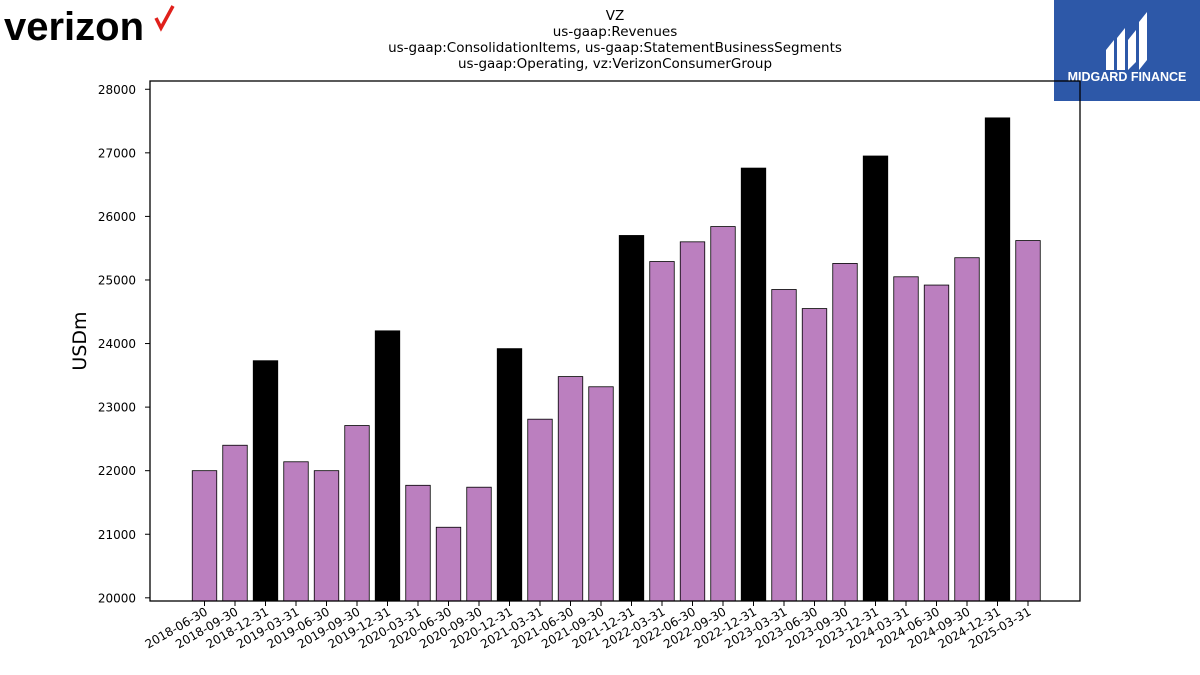 This screenshot has width=1200, height=675. I want to click on y-tick-label: 21000, so click(117, 535).